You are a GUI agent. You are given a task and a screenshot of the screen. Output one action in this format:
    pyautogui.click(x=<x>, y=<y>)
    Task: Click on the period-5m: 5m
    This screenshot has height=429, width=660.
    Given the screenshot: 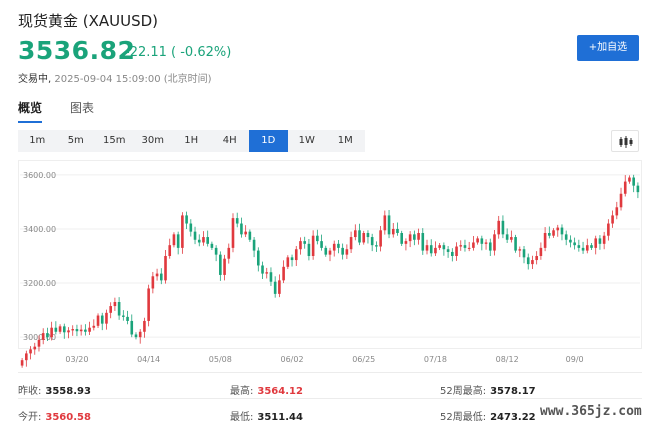 What is the action you would take?
    pyautogui.click(x=75, y=140)
    